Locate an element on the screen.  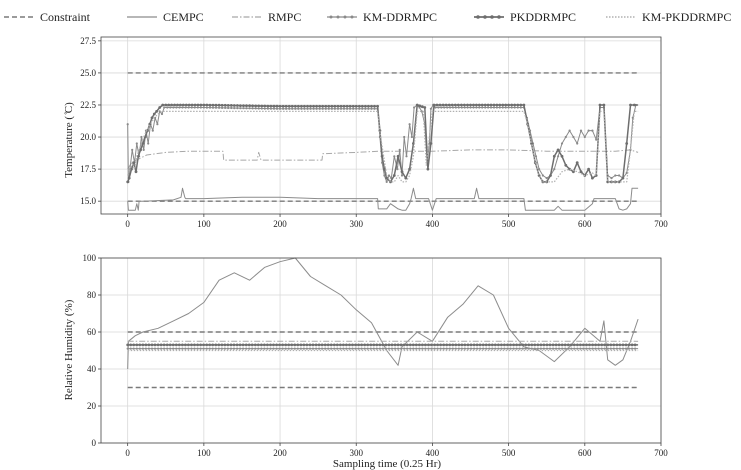
legend-label-kmpkddrmpc: KM-PKDDRMPC is located at coordinates (686, 17).